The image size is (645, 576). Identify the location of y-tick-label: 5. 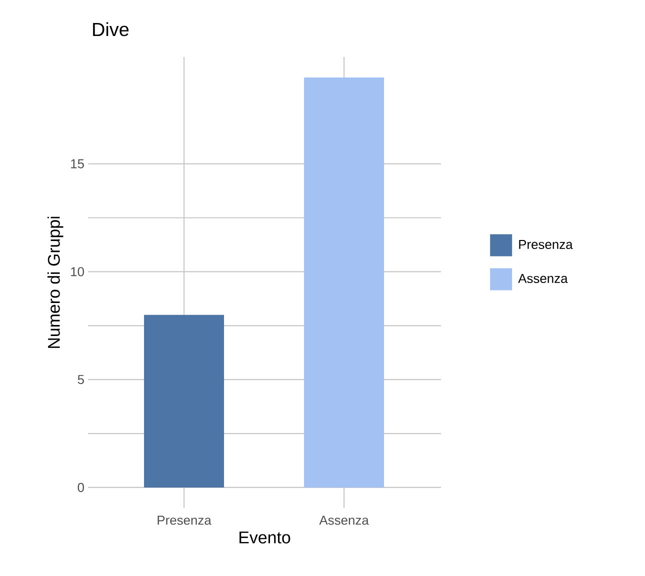
(81, 379).